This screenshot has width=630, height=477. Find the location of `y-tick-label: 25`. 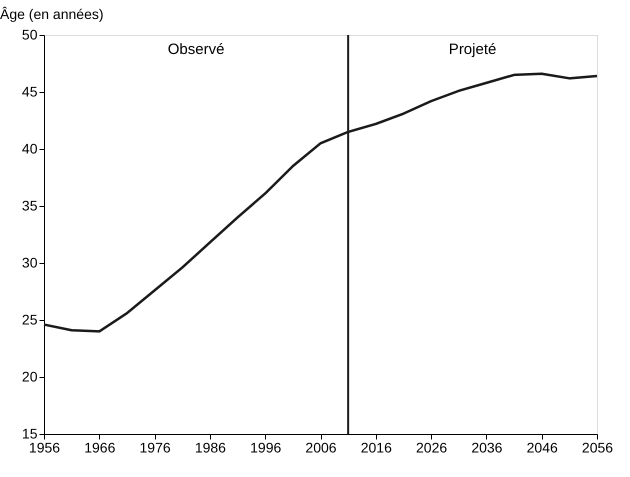

y-tick-label: 25 is located at coordinates (30, 320).